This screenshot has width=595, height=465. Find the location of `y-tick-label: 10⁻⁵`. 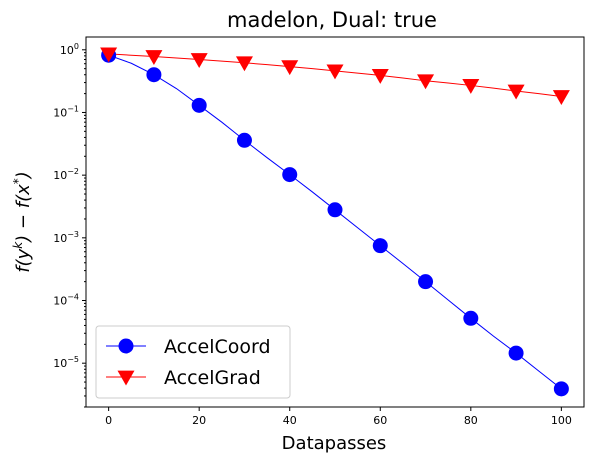

y-tick-label: 10⁻⁵ is located at coordinates (66, 362).